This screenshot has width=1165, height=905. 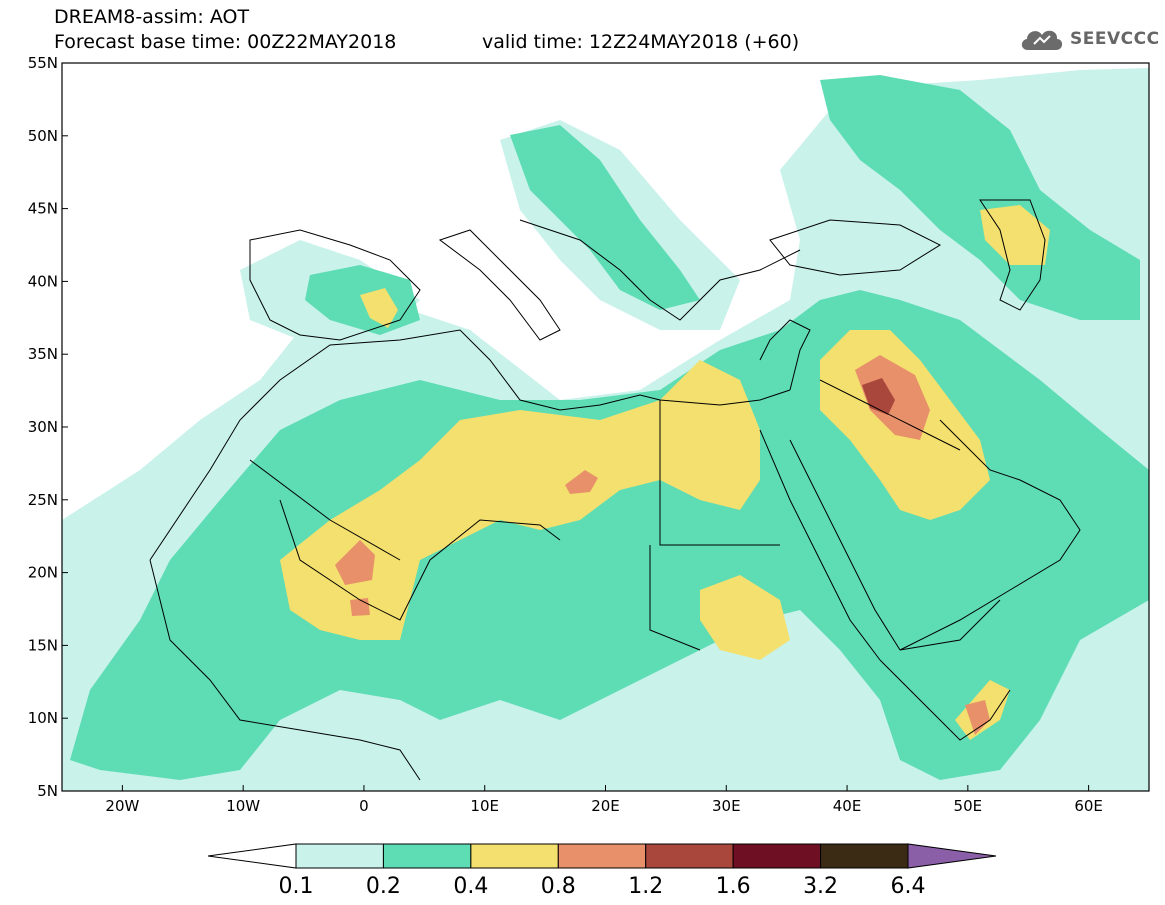 What do you see at coordinates (645, 886) in the screenshot?
I see `colorbar-label: 1.2` at bounding box center [645, 886].